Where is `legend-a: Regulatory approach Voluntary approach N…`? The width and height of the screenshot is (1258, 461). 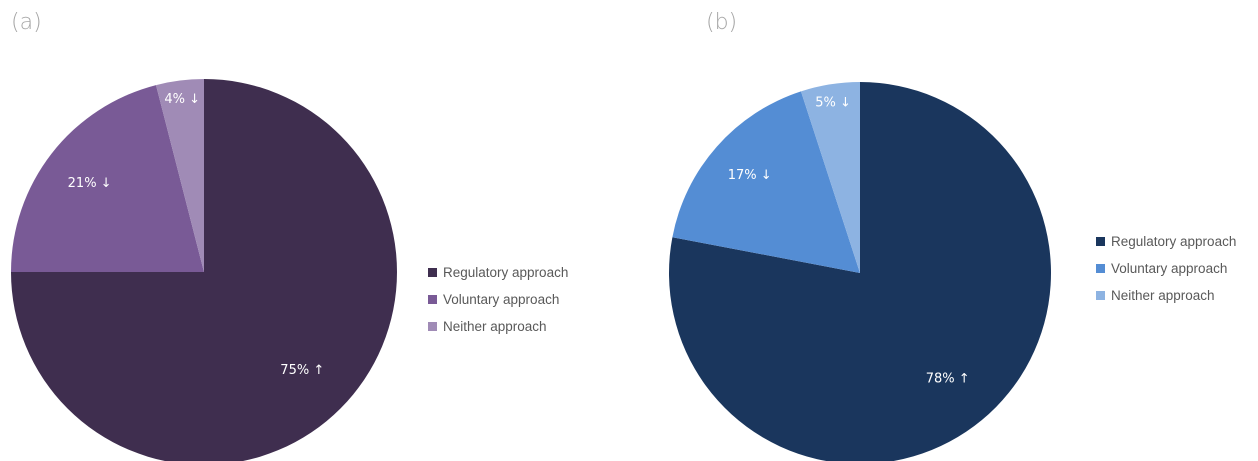
legend-a: Regulatory approach Voluntary approach N… is located at coordinates (498, 299).